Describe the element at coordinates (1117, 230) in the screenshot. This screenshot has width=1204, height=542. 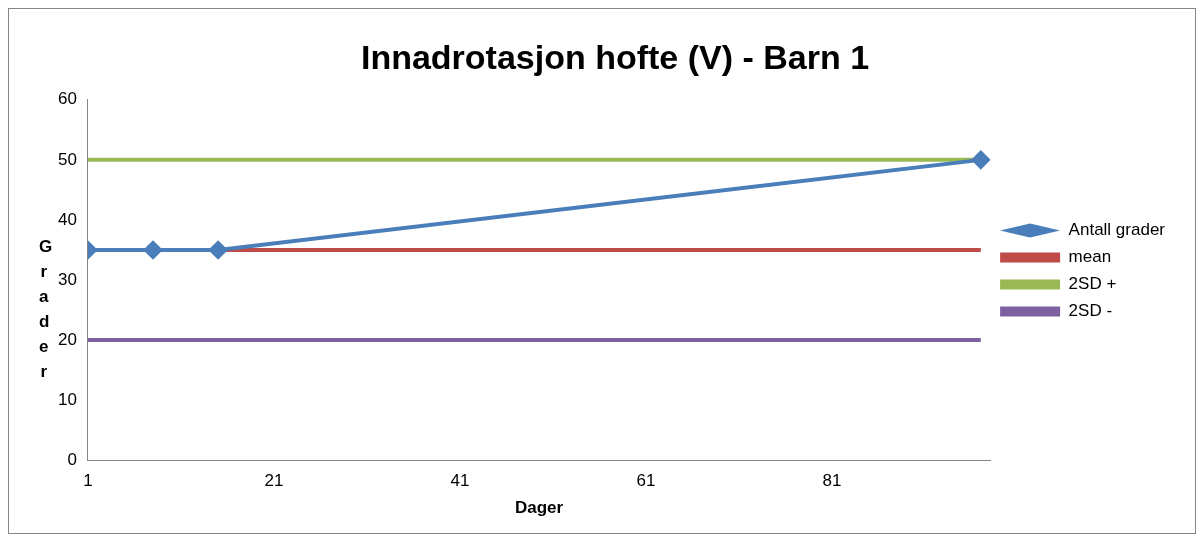
I see `legend-label: Antall grader` at that location.